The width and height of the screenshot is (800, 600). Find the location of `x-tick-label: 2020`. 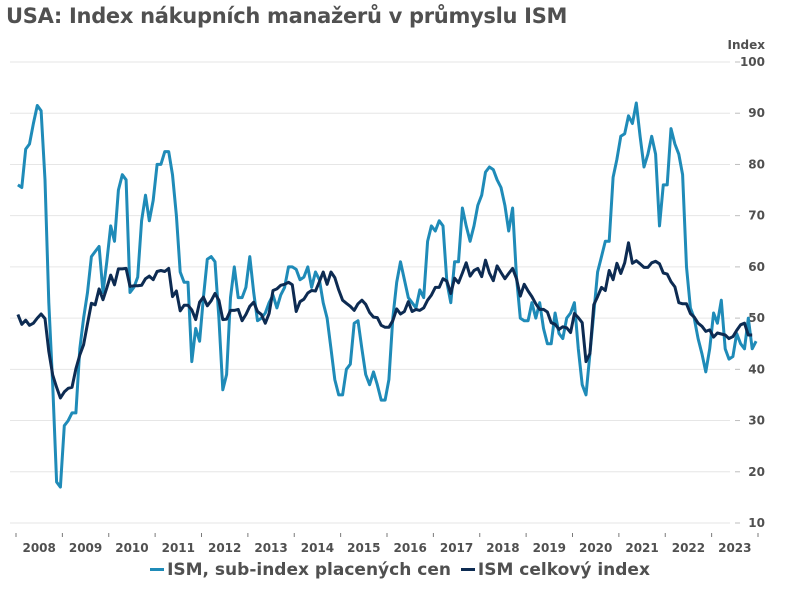

x-tick-label: 2020 is located at coordinates (595, 548).